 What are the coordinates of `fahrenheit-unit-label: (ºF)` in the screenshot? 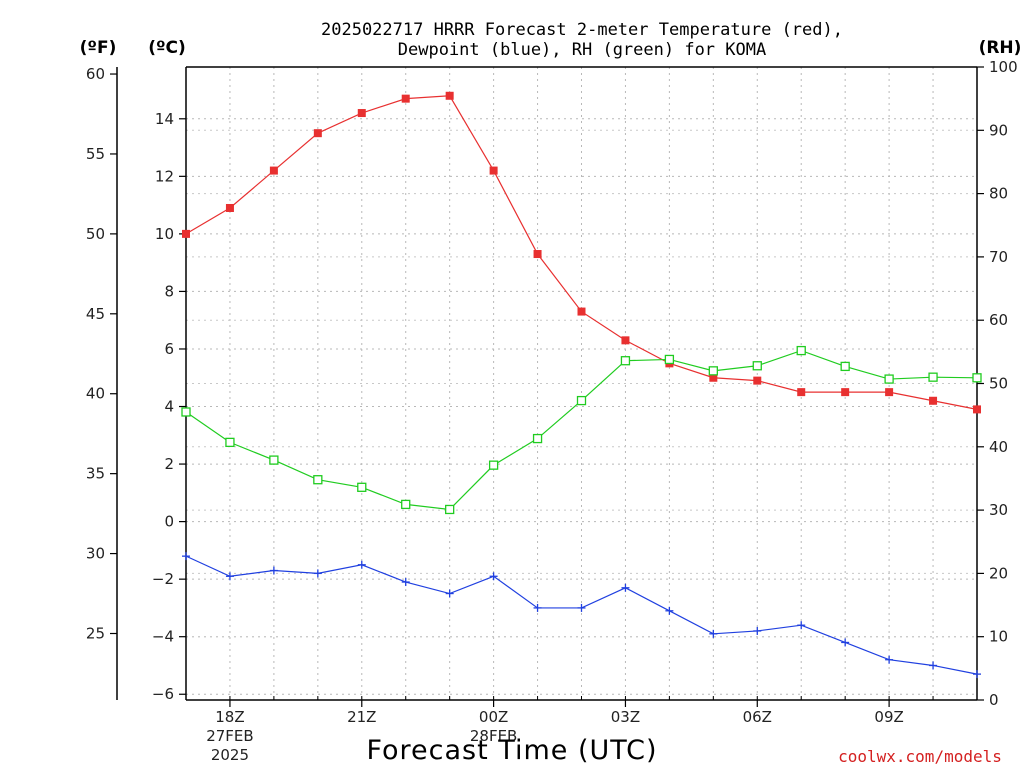 It's located at (98, 48).